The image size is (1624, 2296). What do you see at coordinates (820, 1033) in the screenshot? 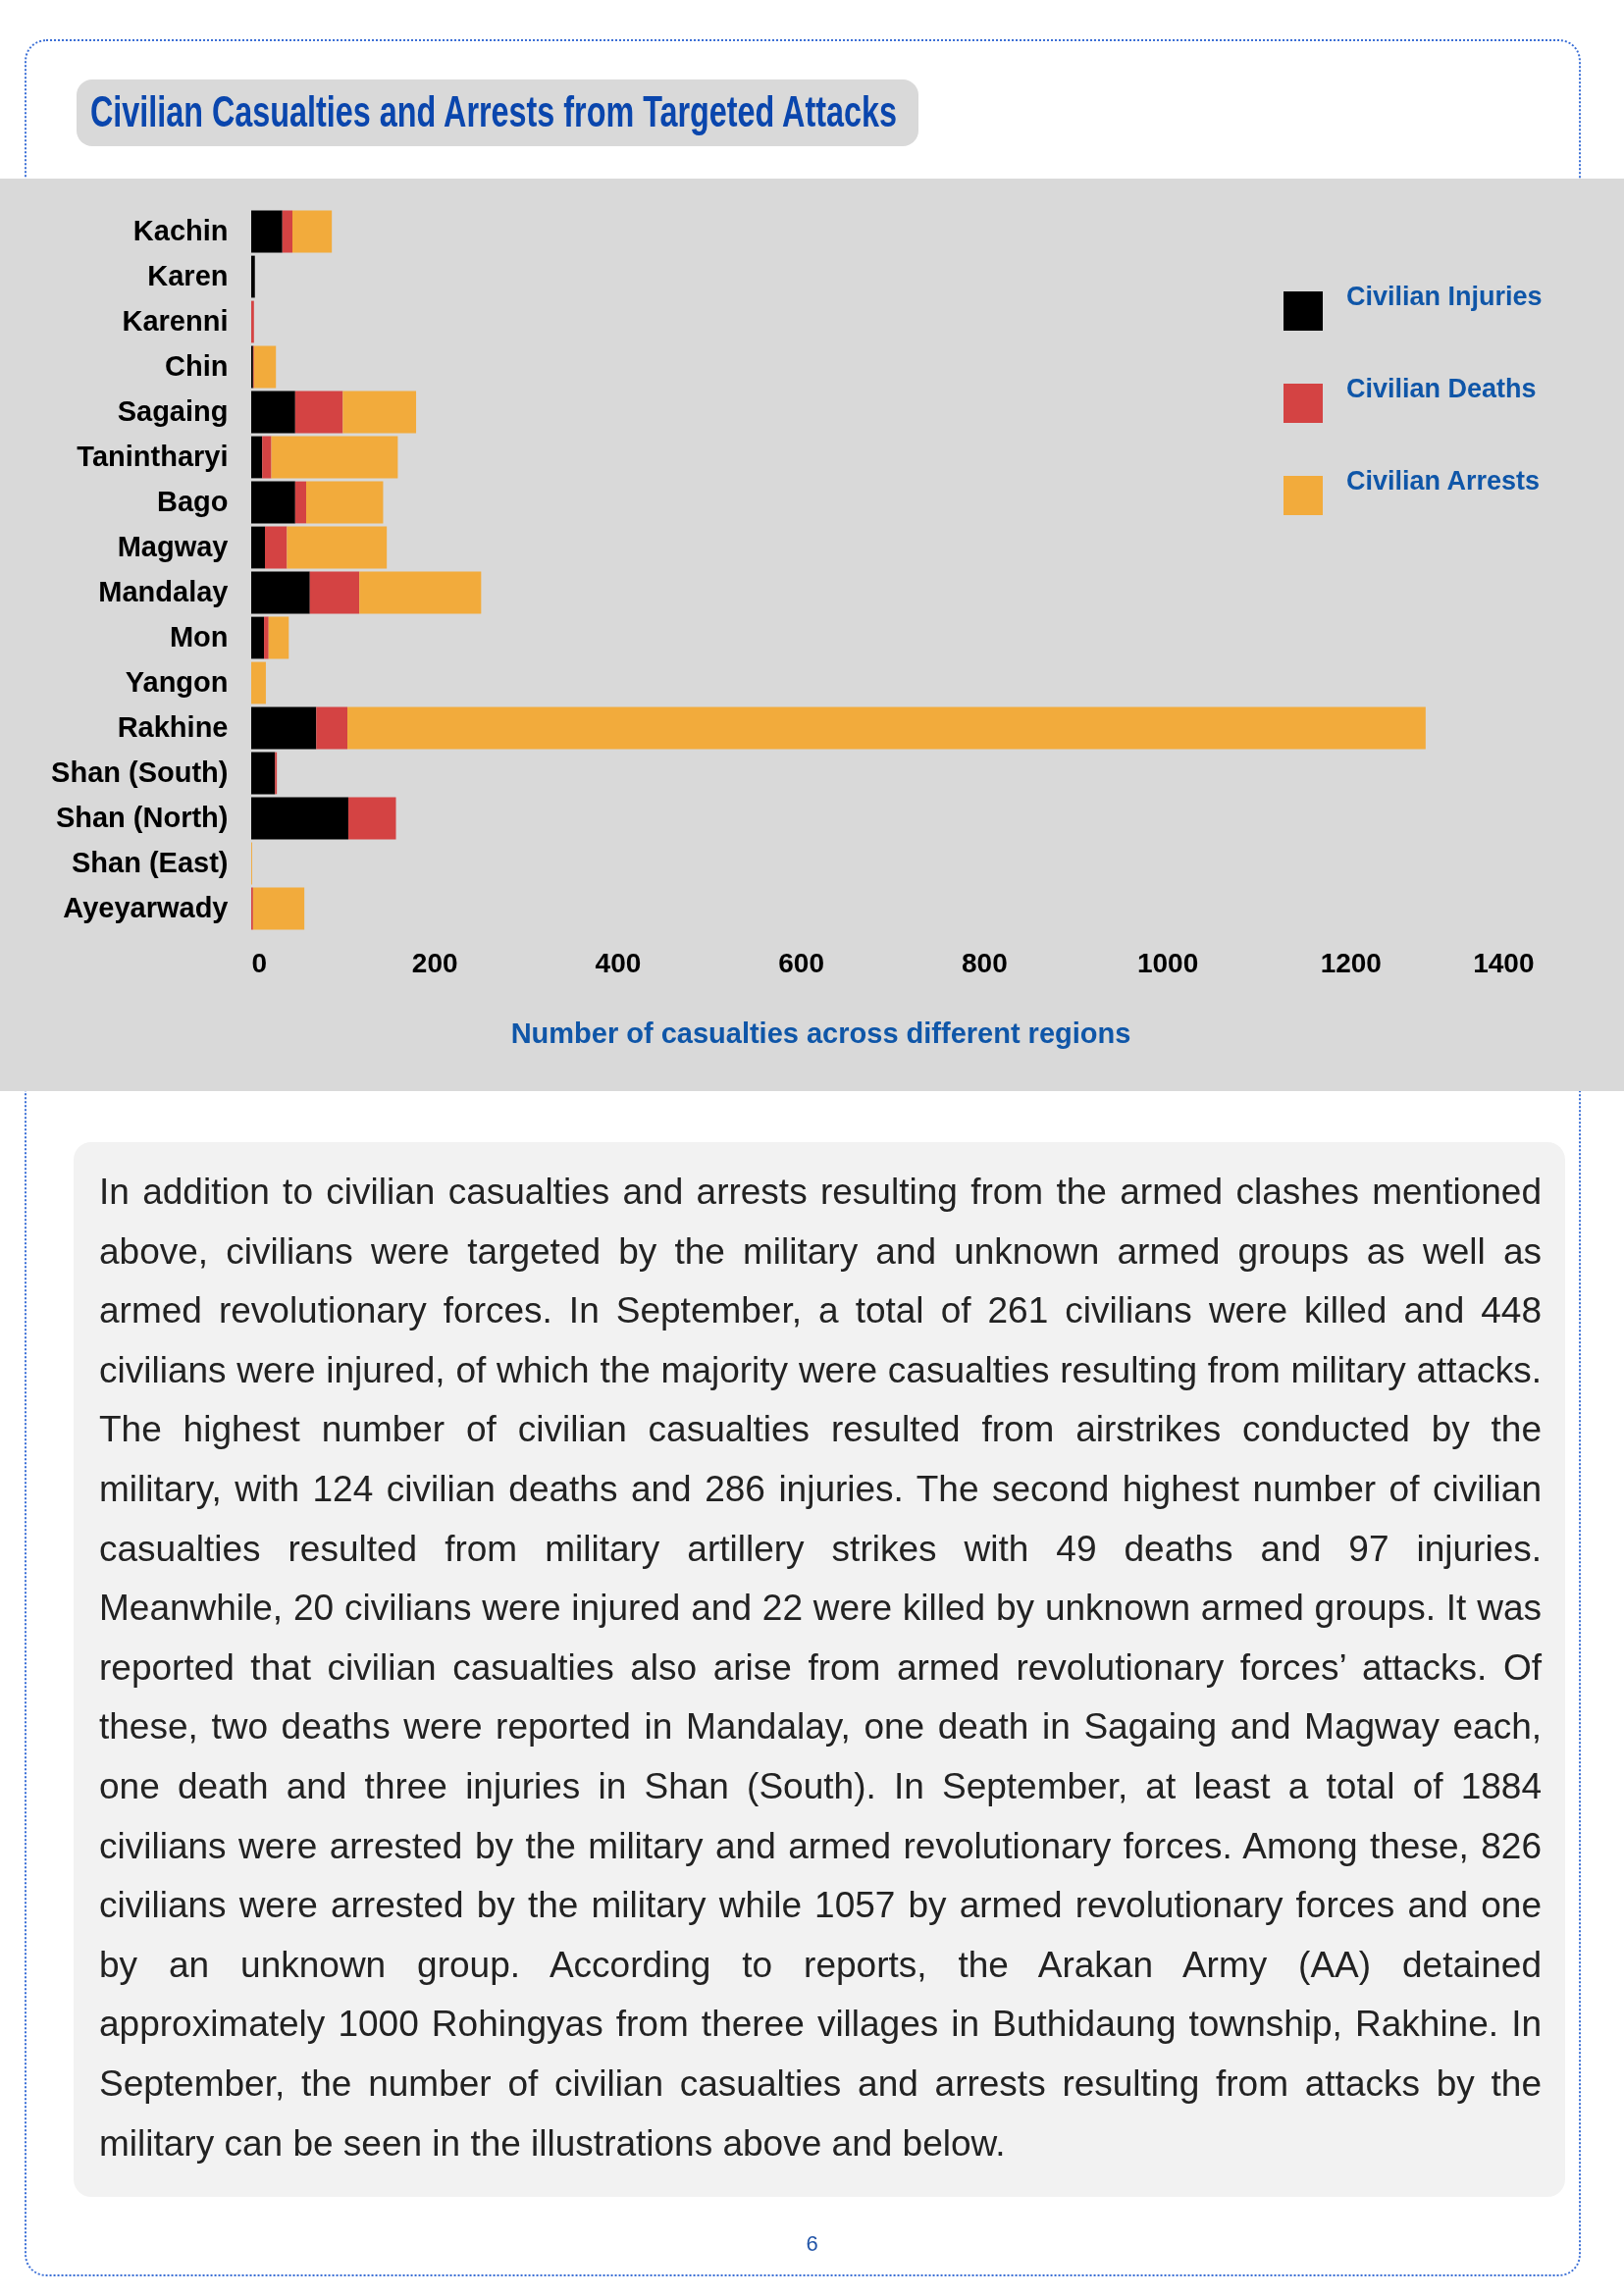
I see `x-axis-title: Number of casualties across different regions` at bounding box center [820, 1033].